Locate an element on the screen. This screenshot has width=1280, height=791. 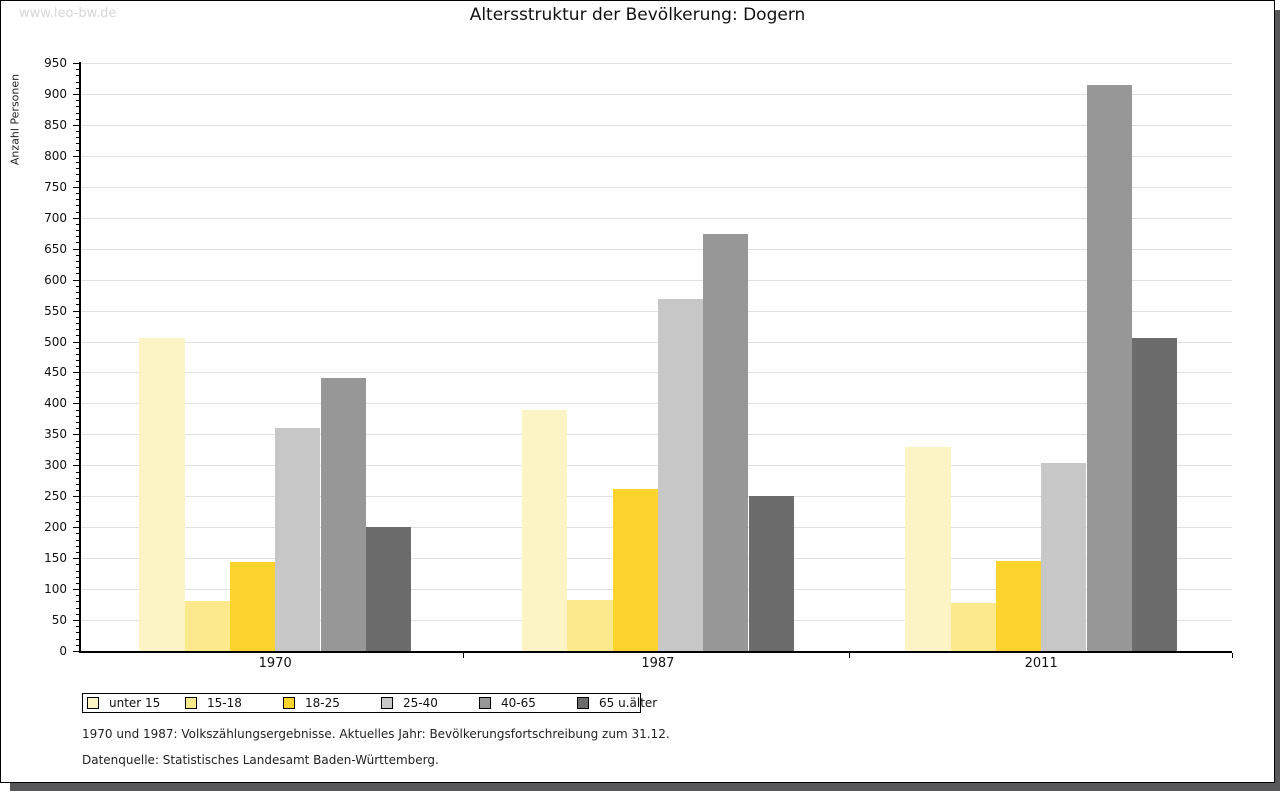
y-tick-label-100: 100 is located at coordinates (55, 589).